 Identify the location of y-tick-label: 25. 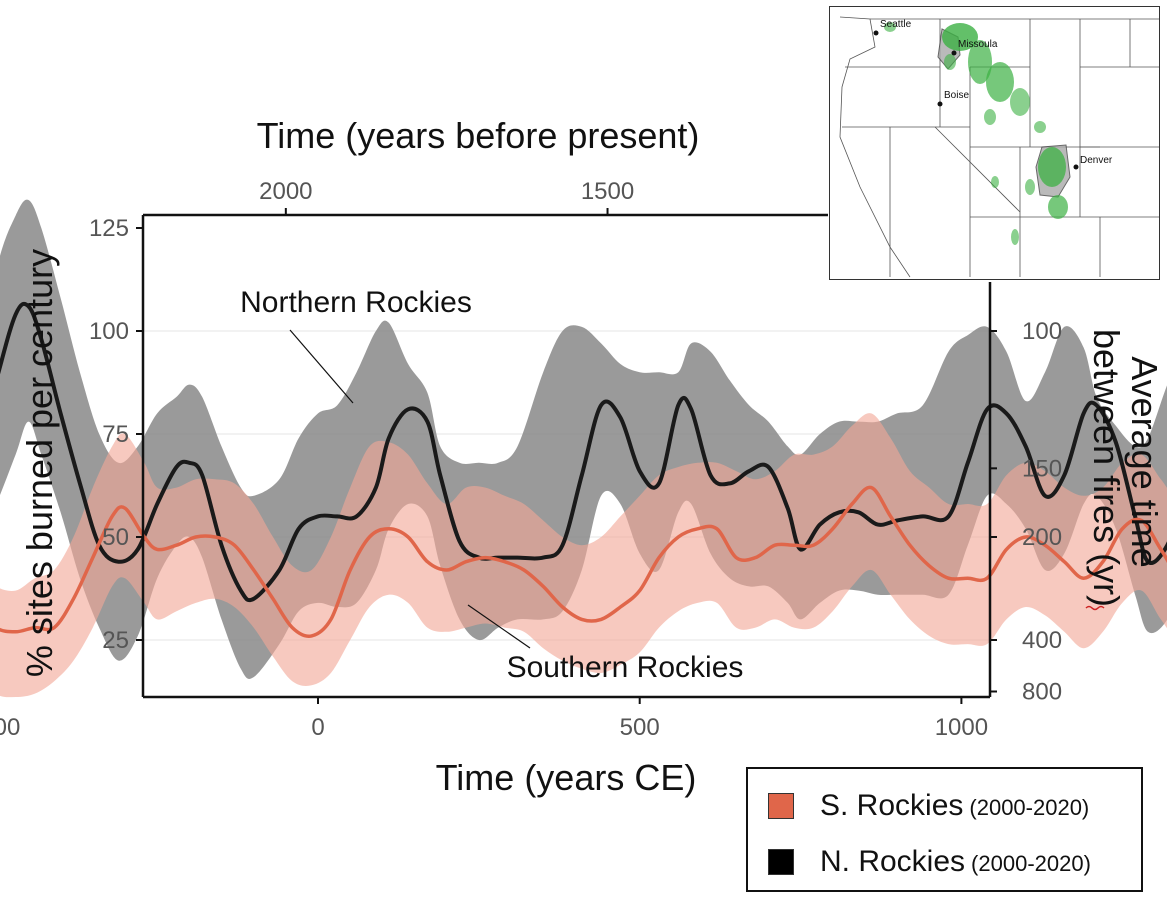
(115, 640).